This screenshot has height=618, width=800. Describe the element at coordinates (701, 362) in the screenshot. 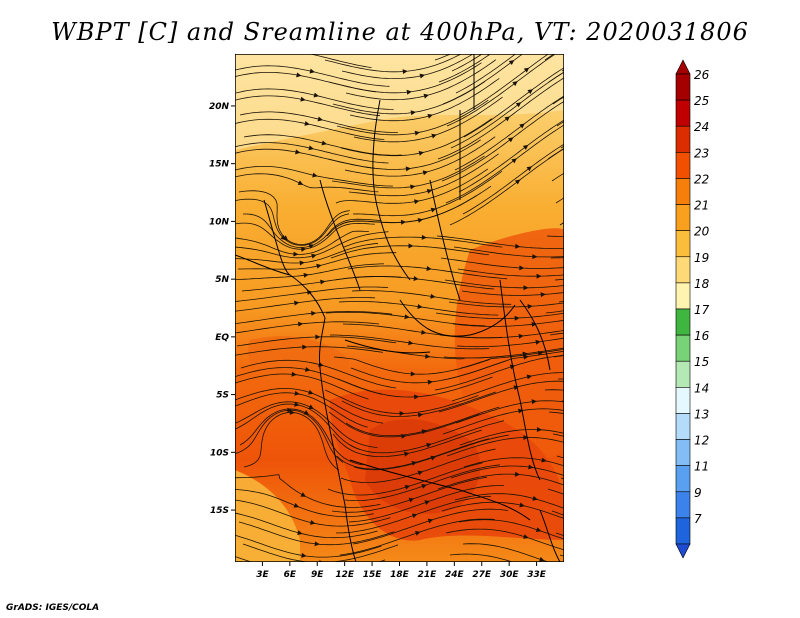

I see `colorbar-label: 15` at that location.